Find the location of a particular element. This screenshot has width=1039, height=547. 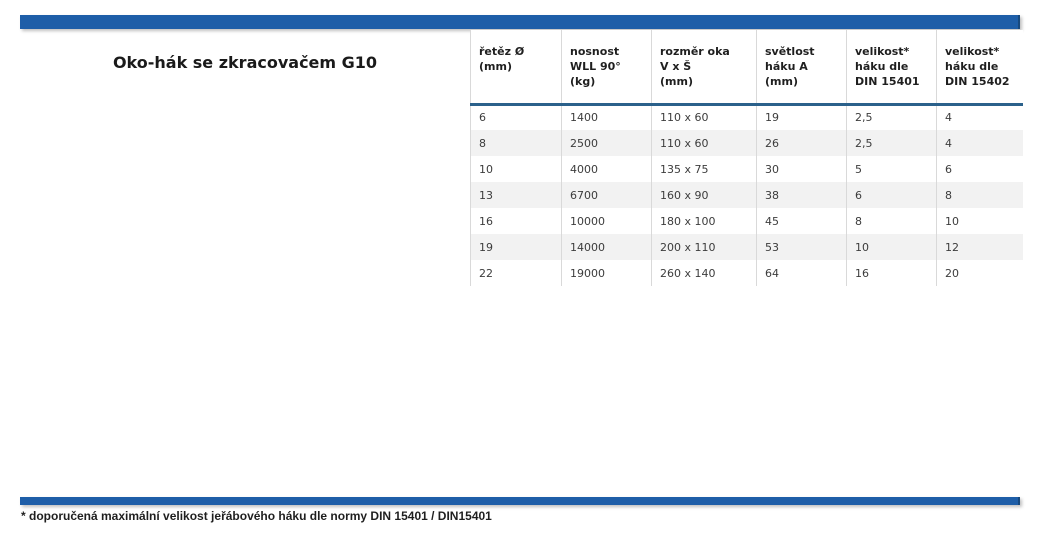

column-header: světlost háku A (mm) is located at coordinates (801, 68).